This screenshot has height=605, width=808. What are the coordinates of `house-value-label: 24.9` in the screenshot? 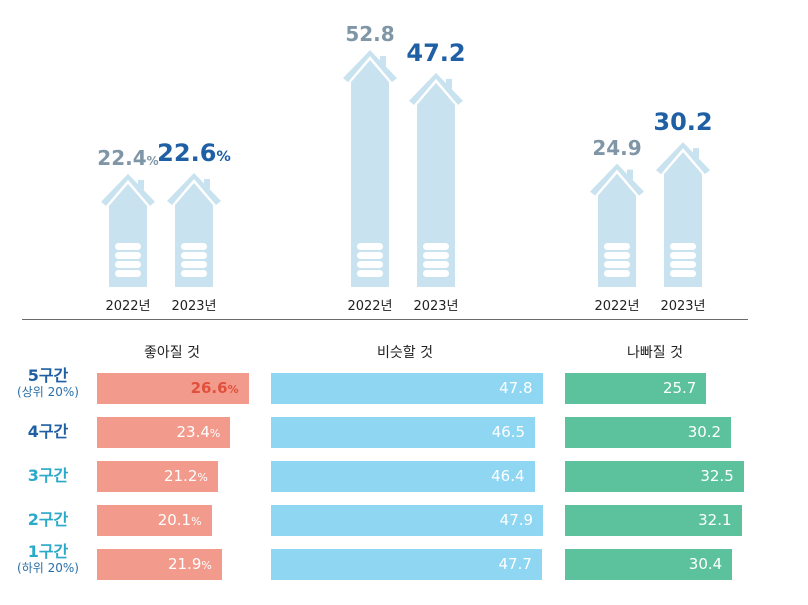 It's located at (617, 147).